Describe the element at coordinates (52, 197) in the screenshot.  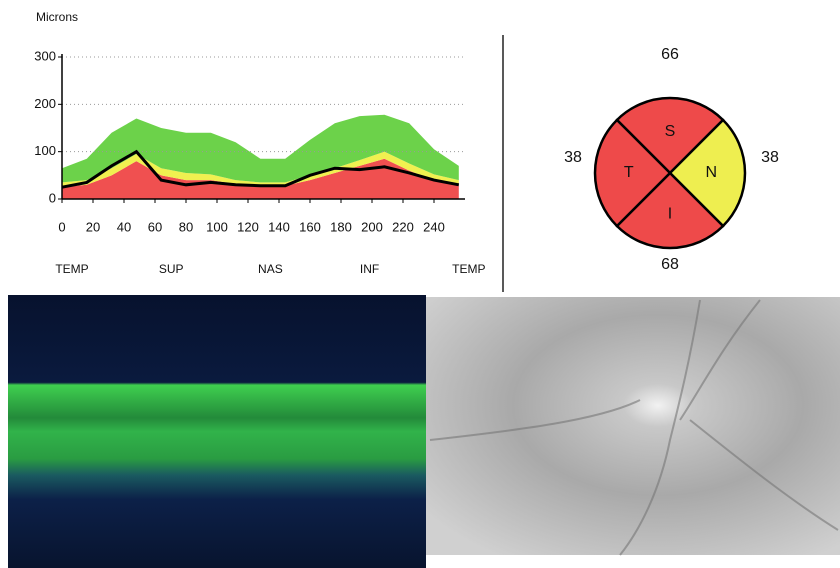
I see `y-tick-label: 0` at that location.